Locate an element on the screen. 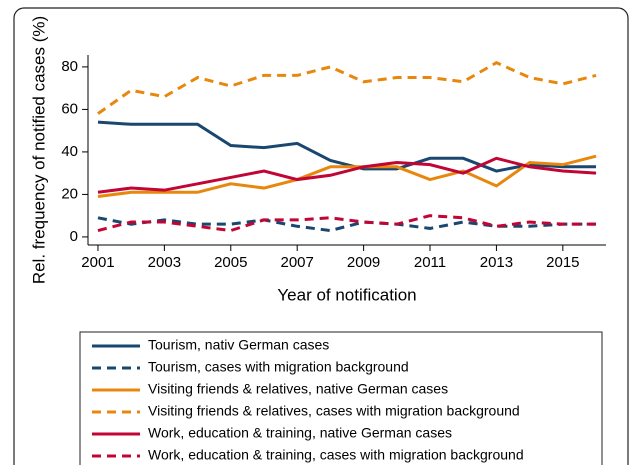  x-tick-label: 2009 is located at coordinates (363, 262).